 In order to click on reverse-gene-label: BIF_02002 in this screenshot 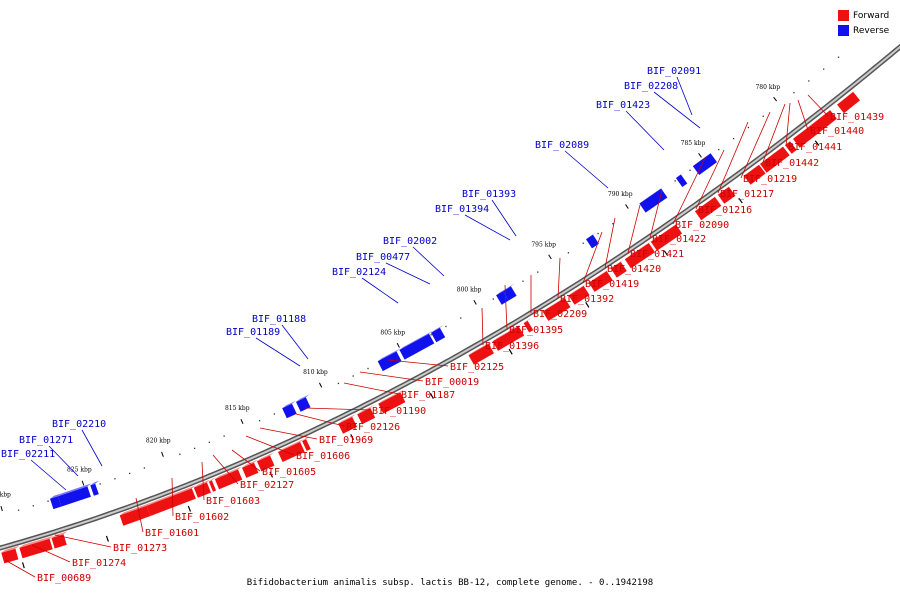, I will do `click(410, 241)`.